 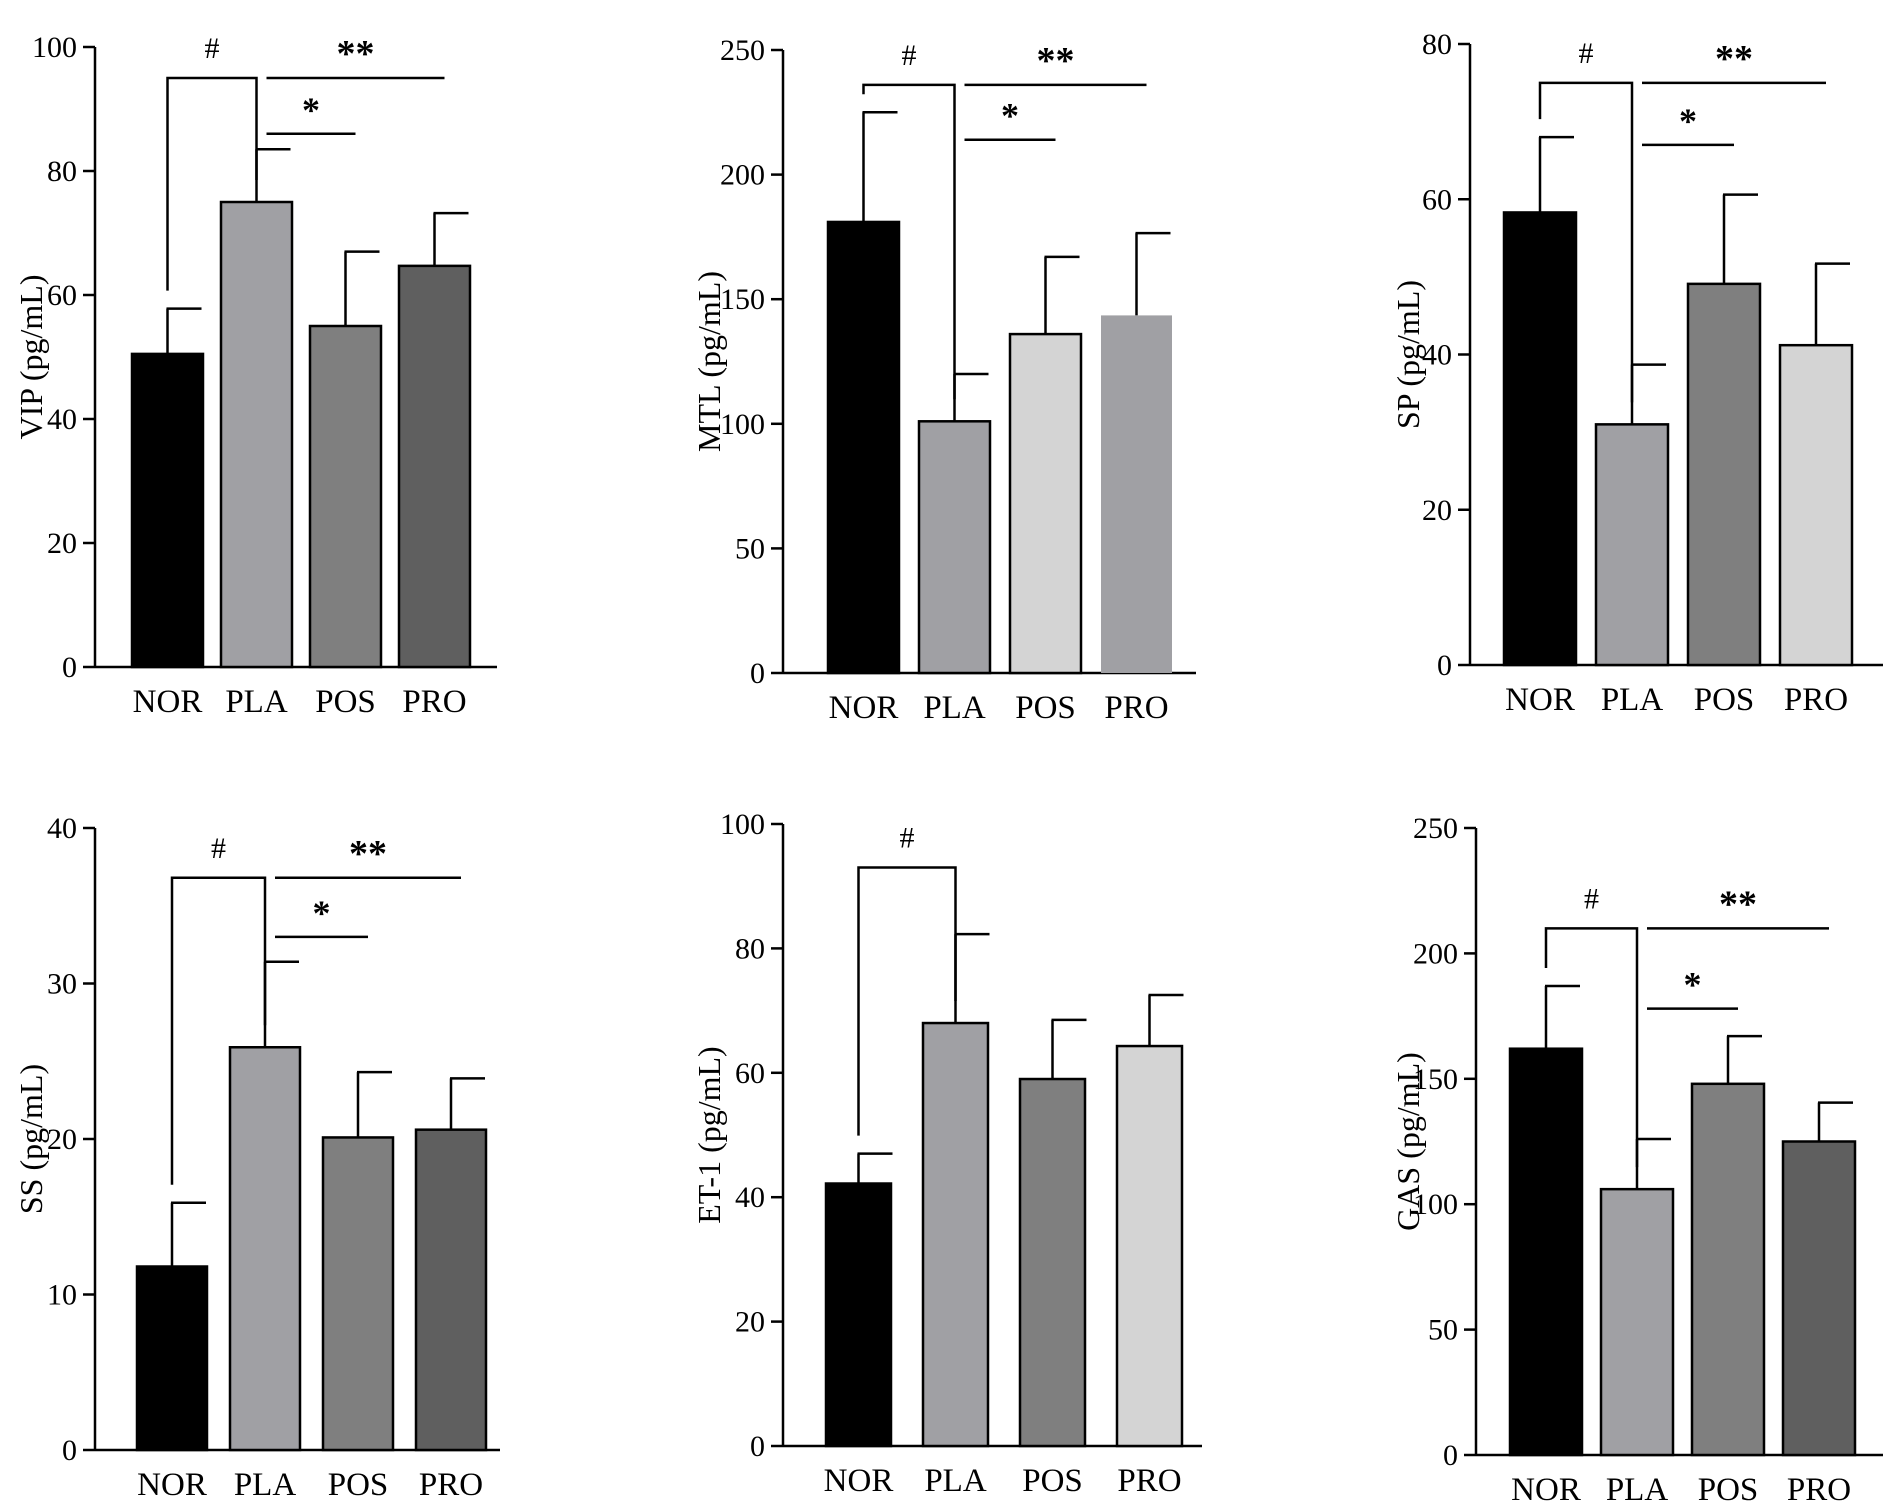 What do you see at coordinates (62, 1295) in the screenshot?
I see `y-tick-label: 10` at bounding box center [62, 1295].